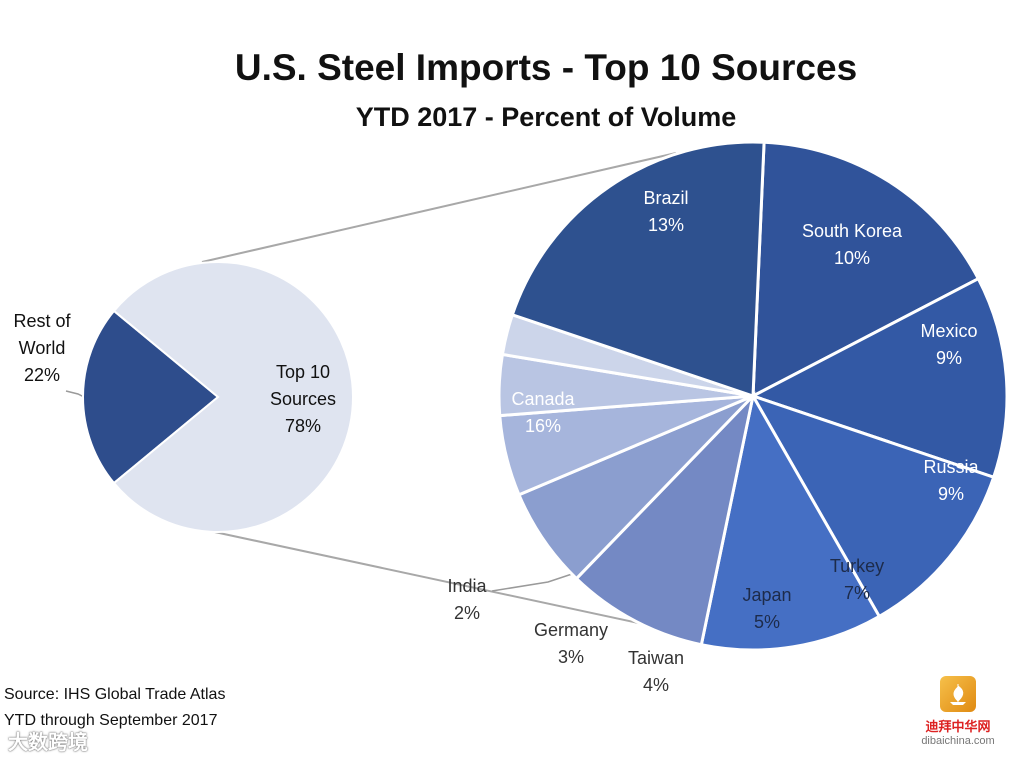 This screenshot has height=758, width=1010. I want to click on connector-bottom, so click(459, 584).